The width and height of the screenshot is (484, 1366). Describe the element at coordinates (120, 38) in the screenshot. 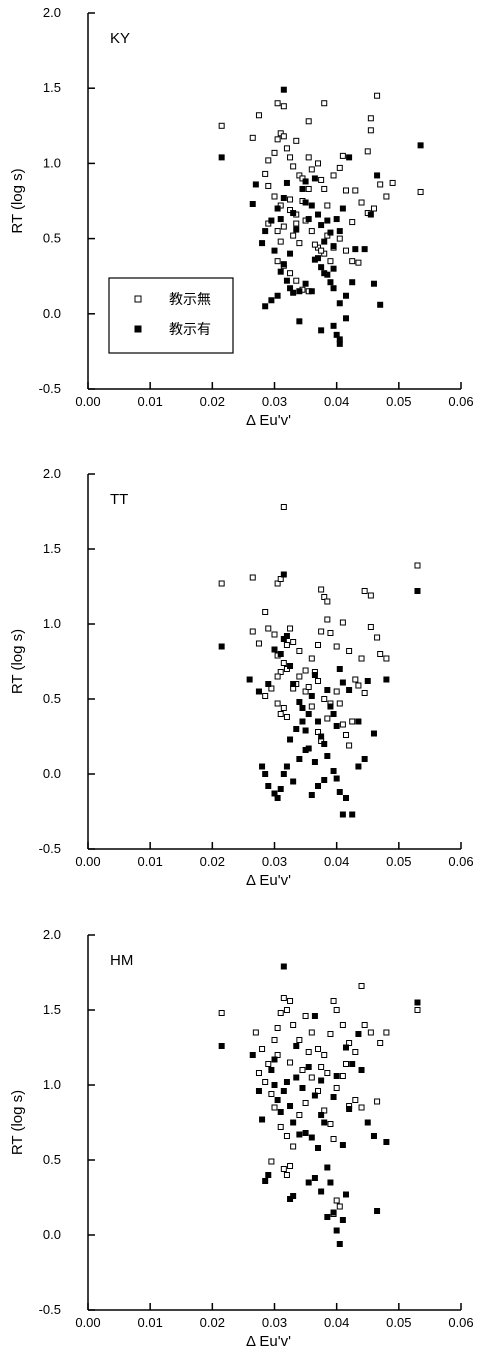

I see `panel-label: KY` at that location.